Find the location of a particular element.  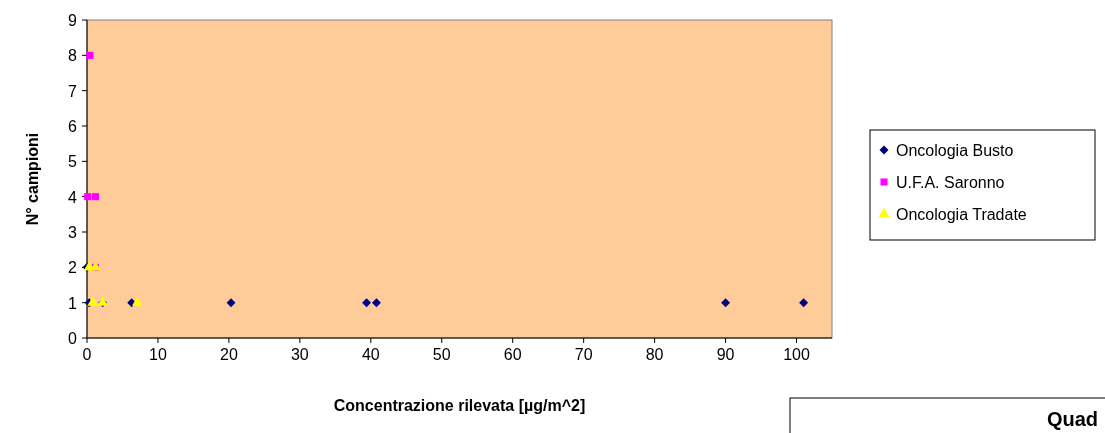

x-tick-label: 10 is located at coordinates (158, 354).